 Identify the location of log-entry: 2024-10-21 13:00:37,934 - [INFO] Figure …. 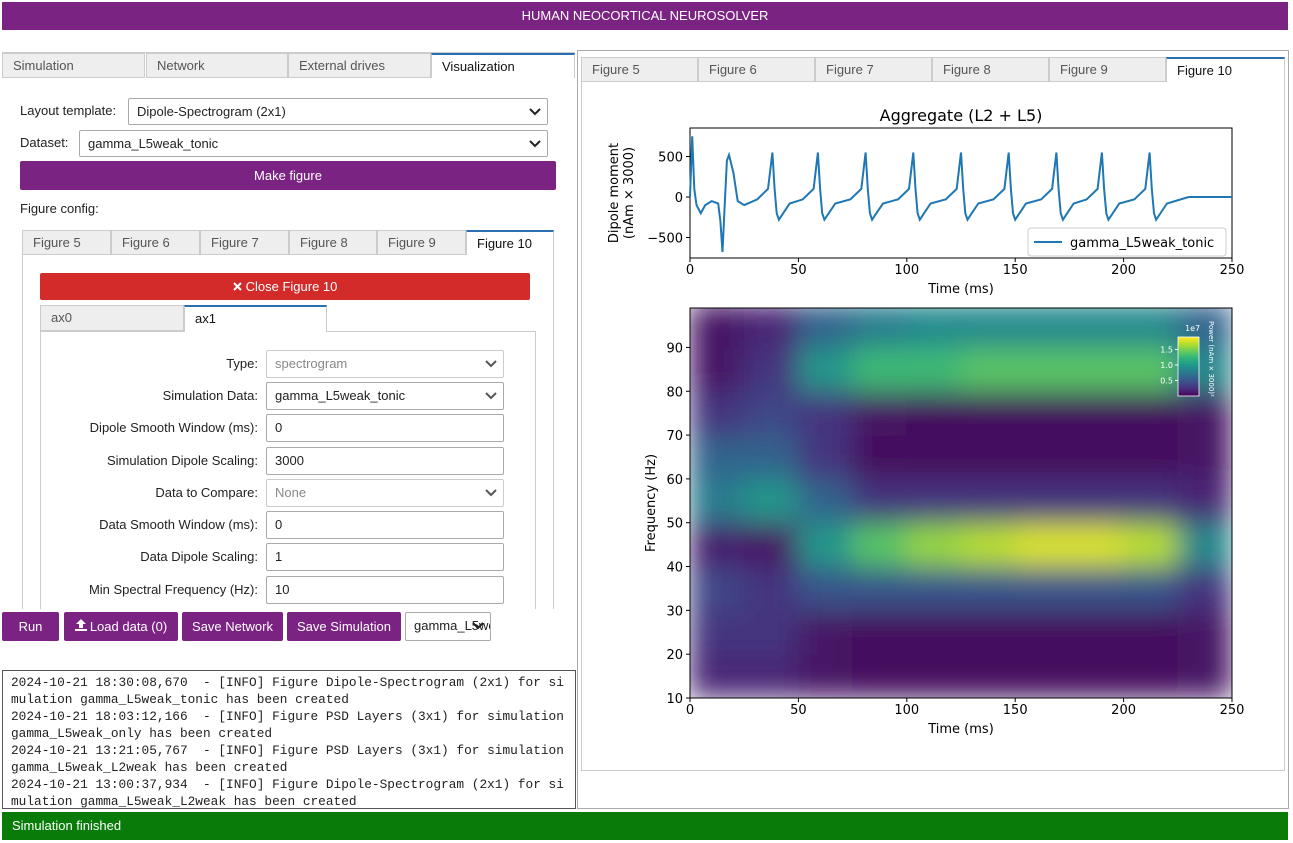
(287, 793).